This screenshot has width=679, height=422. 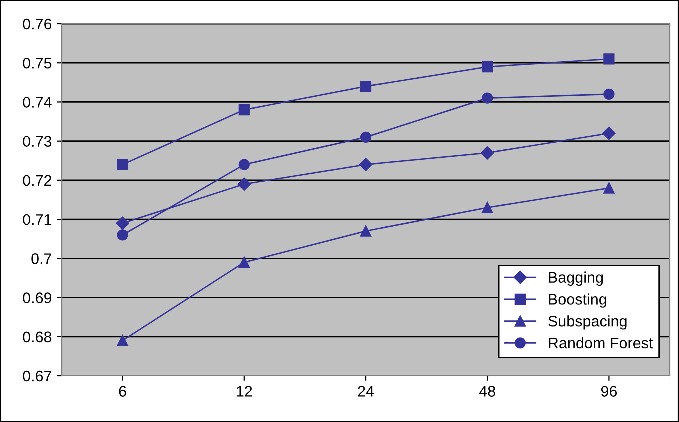 I want to click on y-tick-label: 0.76, so click(x=37, y=24).